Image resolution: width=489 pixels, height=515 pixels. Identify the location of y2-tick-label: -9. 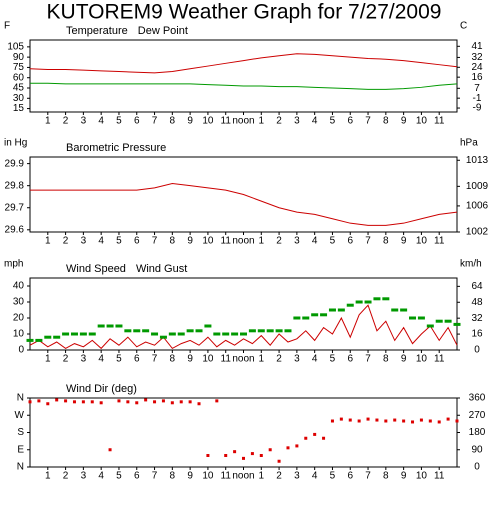
(477, 108).